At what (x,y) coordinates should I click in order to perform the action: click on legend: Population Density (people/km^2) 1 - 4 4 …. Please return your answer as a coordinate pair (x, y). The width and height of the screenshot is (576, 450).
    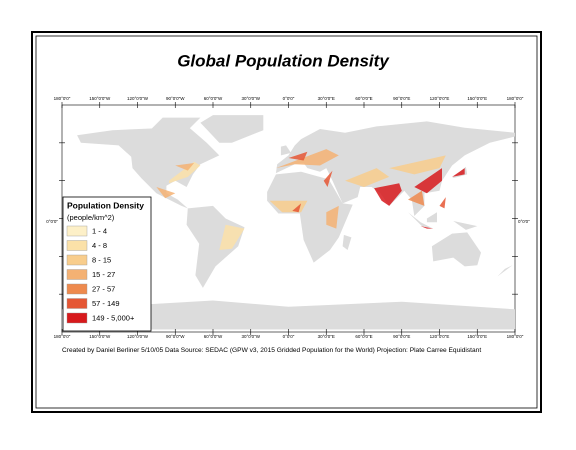
    Looking at the image, I should click on (107, 264).